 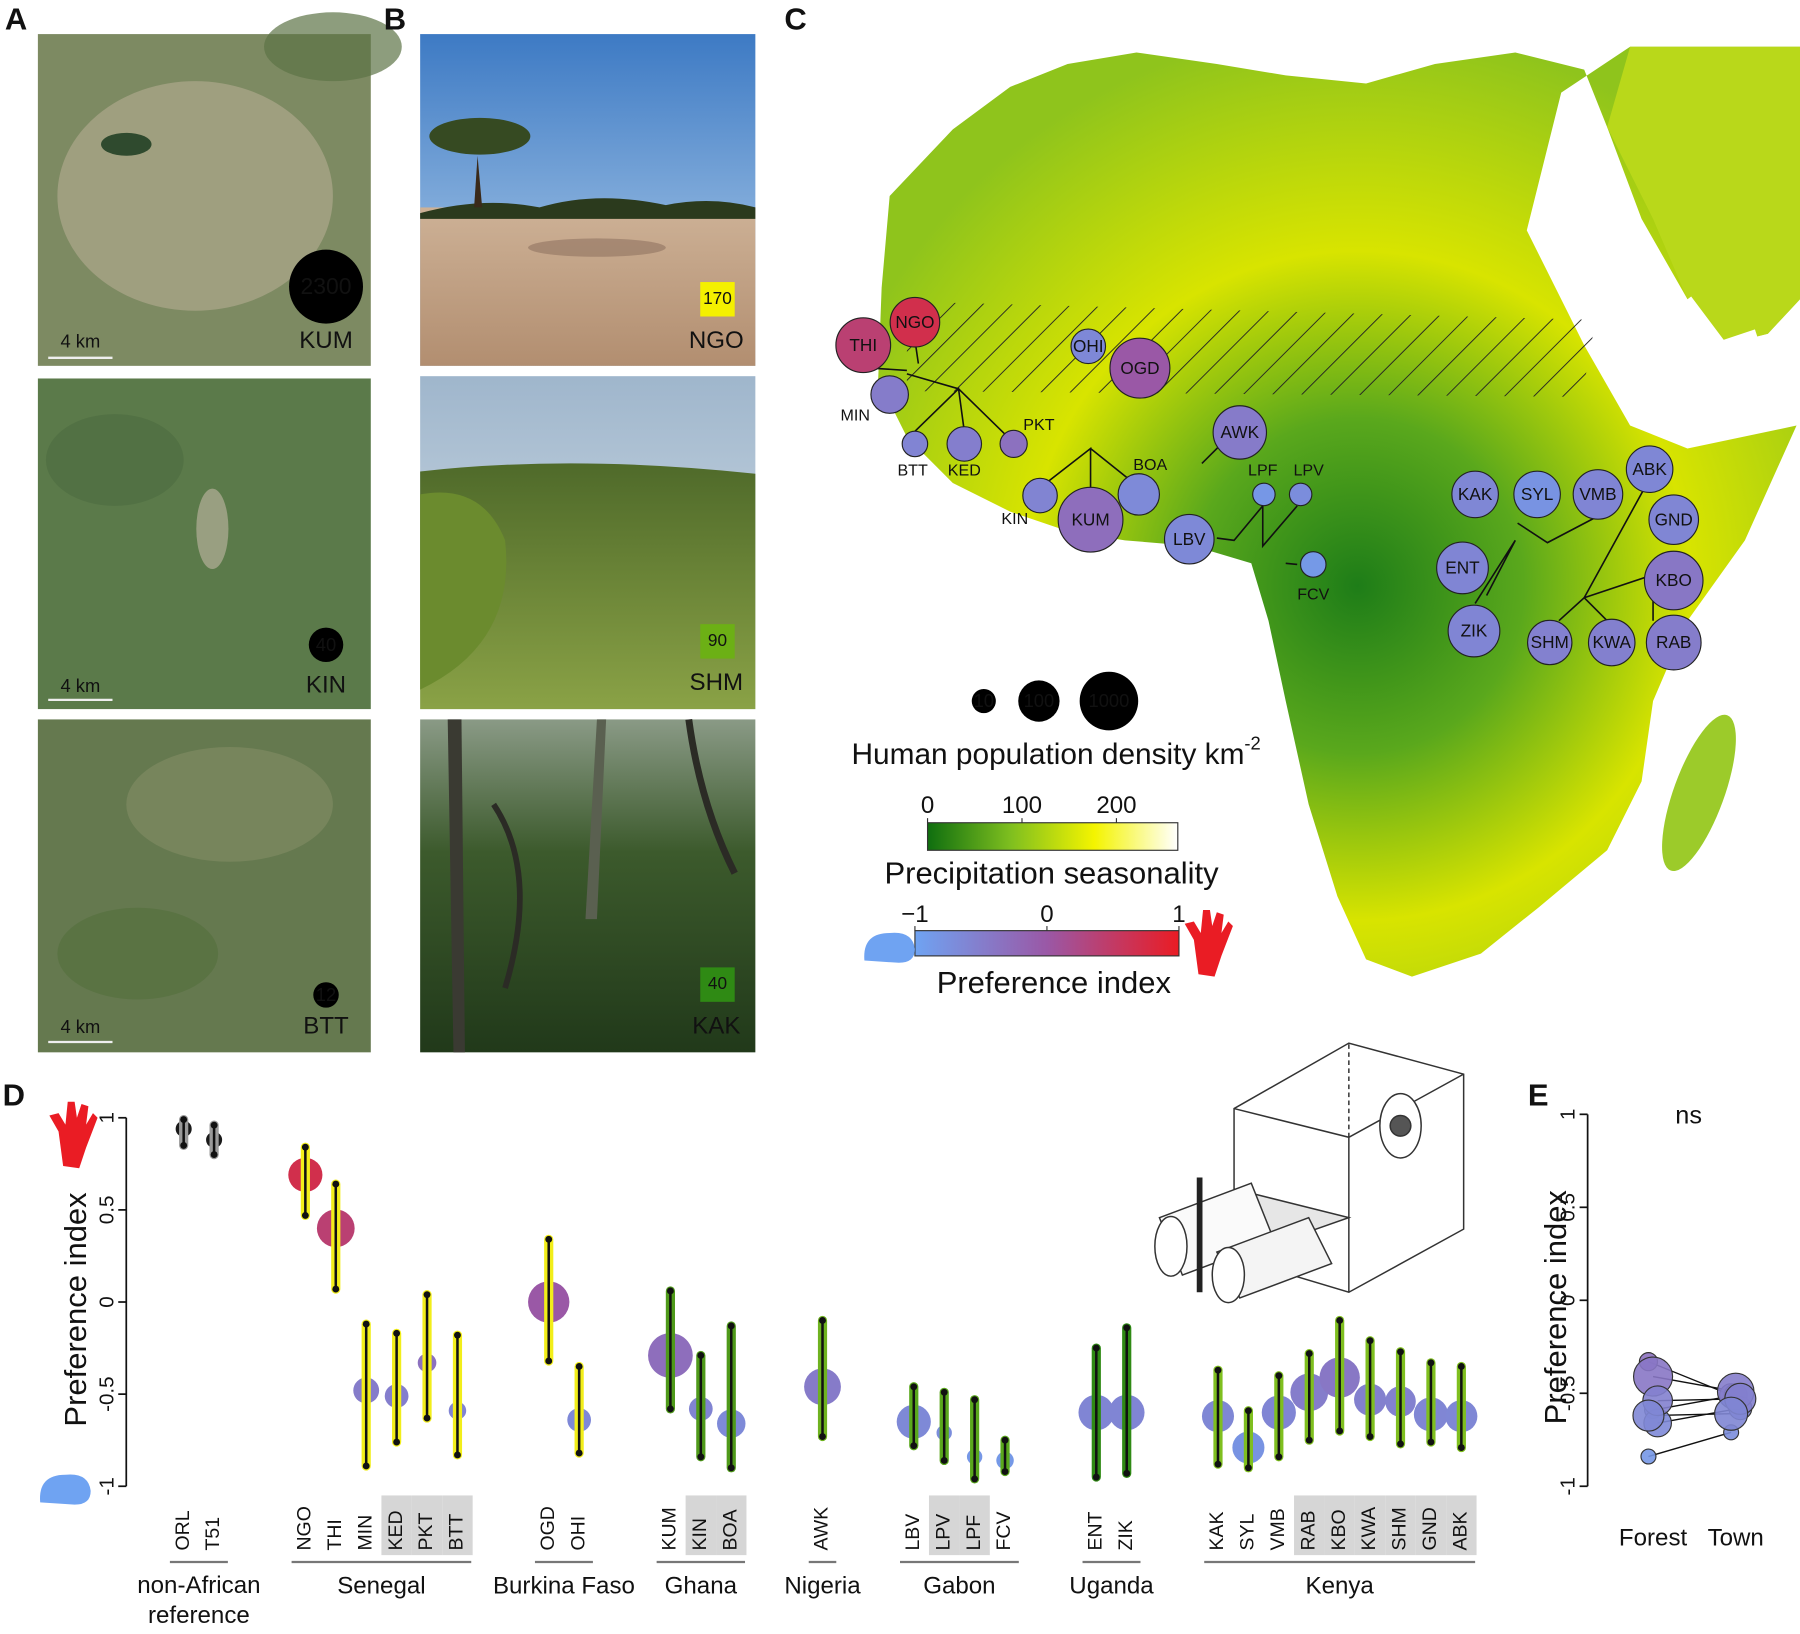 What do you see at coordinates (457, 1532) in the screenshot?
I see `site-label: BTT` at bounding box center [457, 1532].